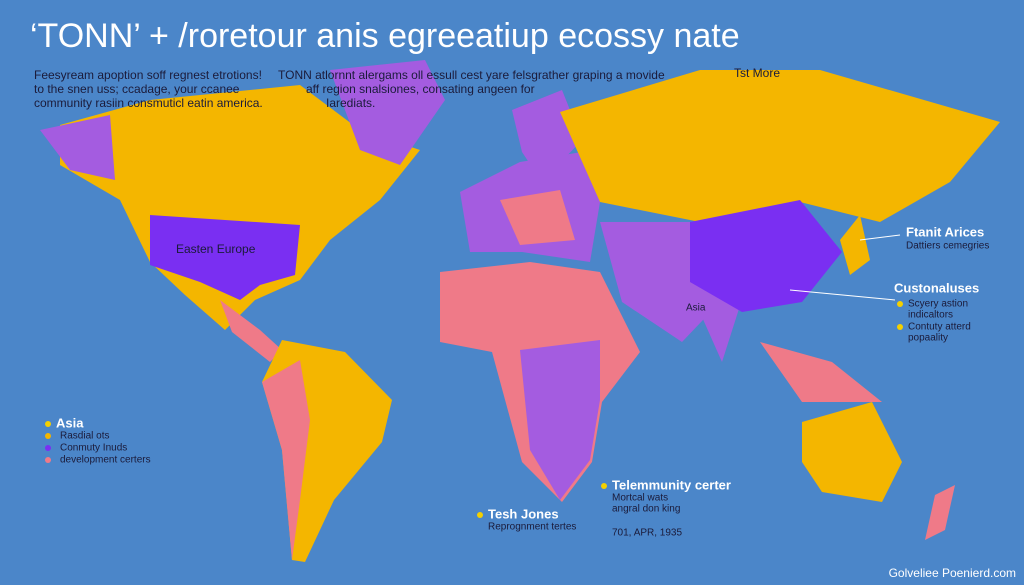 This screenshot has height=585, width=1024. Describe the element at coordinates (717, 326) in the screenshot. I see `india` at that location.